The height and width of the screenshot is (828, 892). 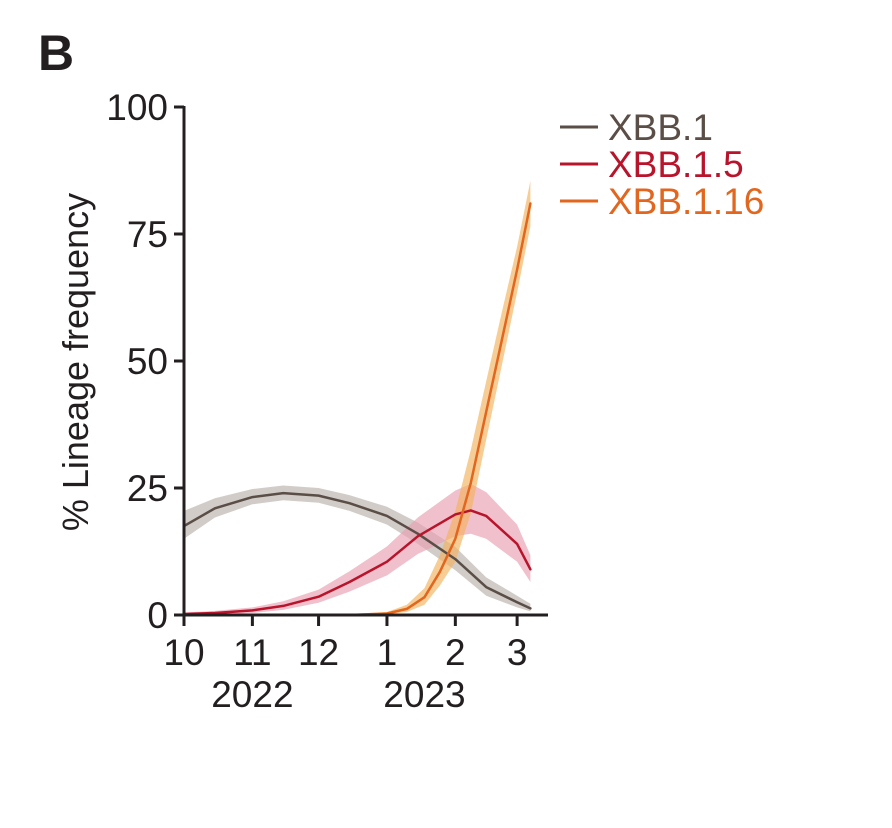 I want to click on x-tick-label: 11, so click(x=252, y=652).